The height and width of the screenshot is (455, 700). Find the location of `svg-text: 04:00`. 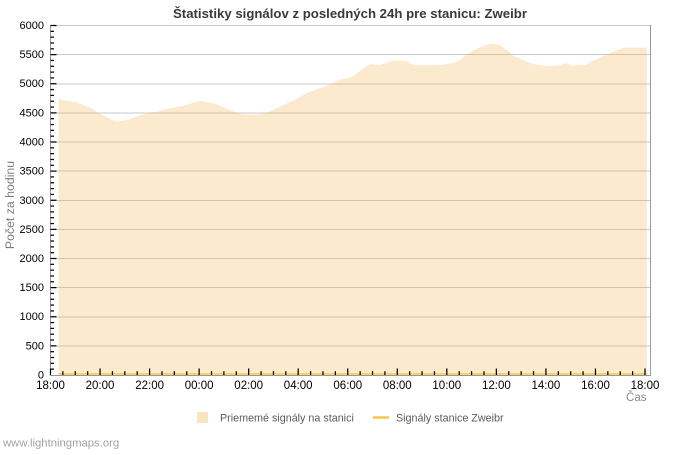

svg-text: 04:00 is located at coordinates (298, 386).